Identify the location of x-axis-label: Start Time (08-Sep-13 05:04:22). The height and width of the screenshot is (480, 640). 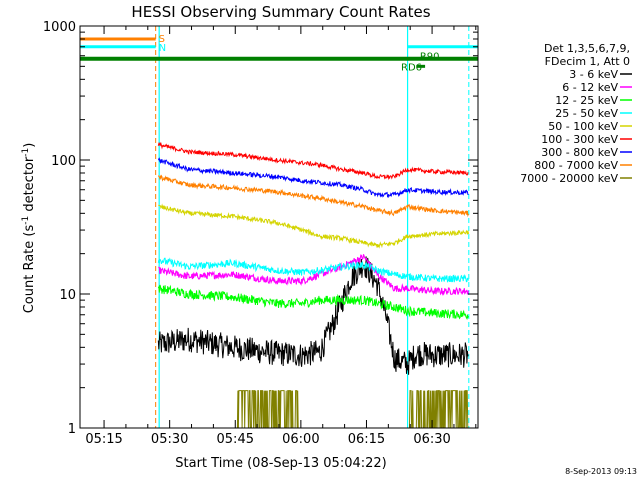
(280, 463).